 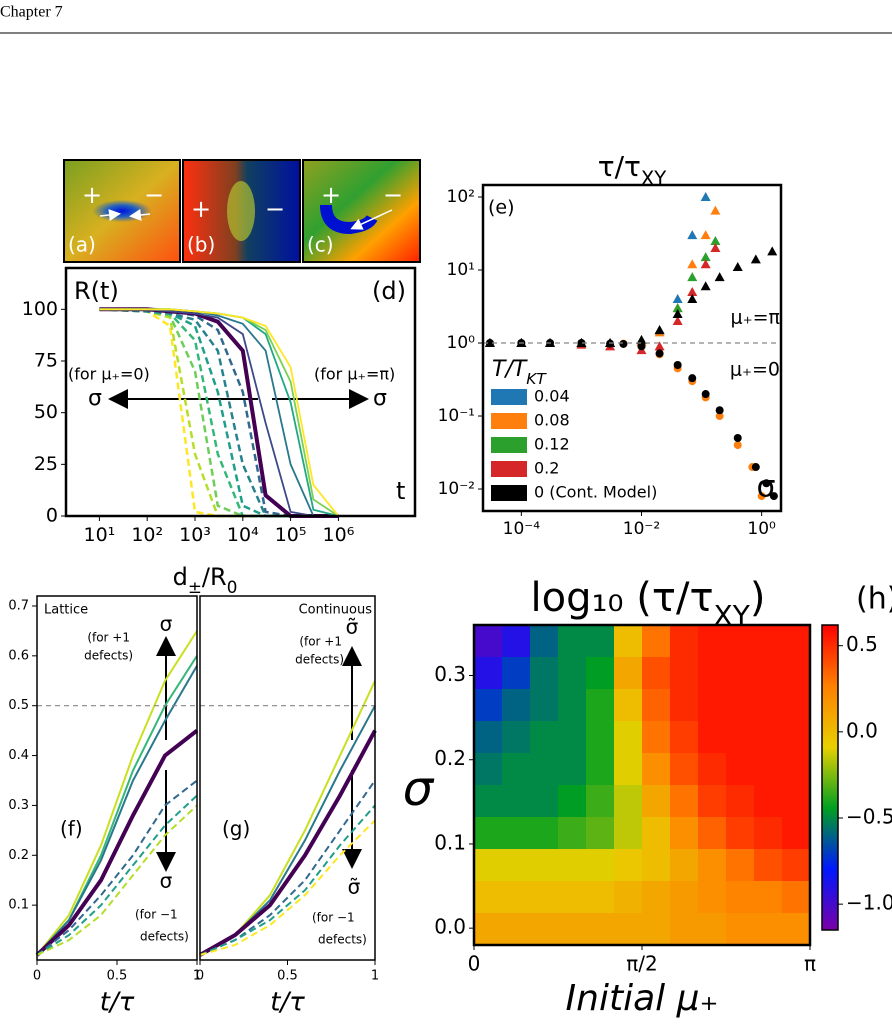 I want to click on title: log₁₀ (τ/τXY), so click(x=648, y=603).